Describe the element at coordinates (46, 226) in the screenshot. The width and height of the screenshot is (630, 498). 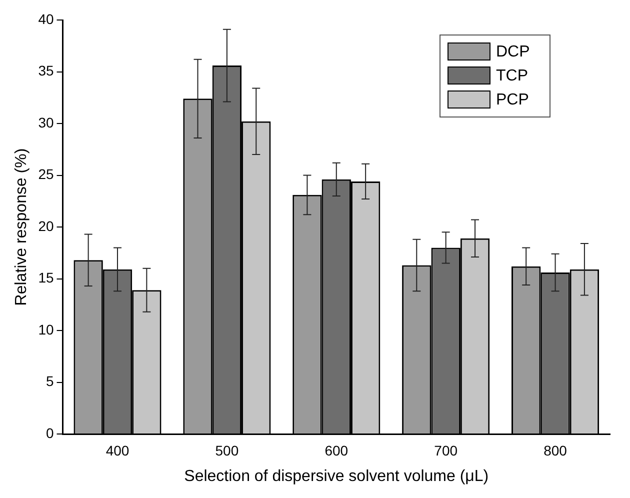
I see `y-tick-label: 20` at that location.